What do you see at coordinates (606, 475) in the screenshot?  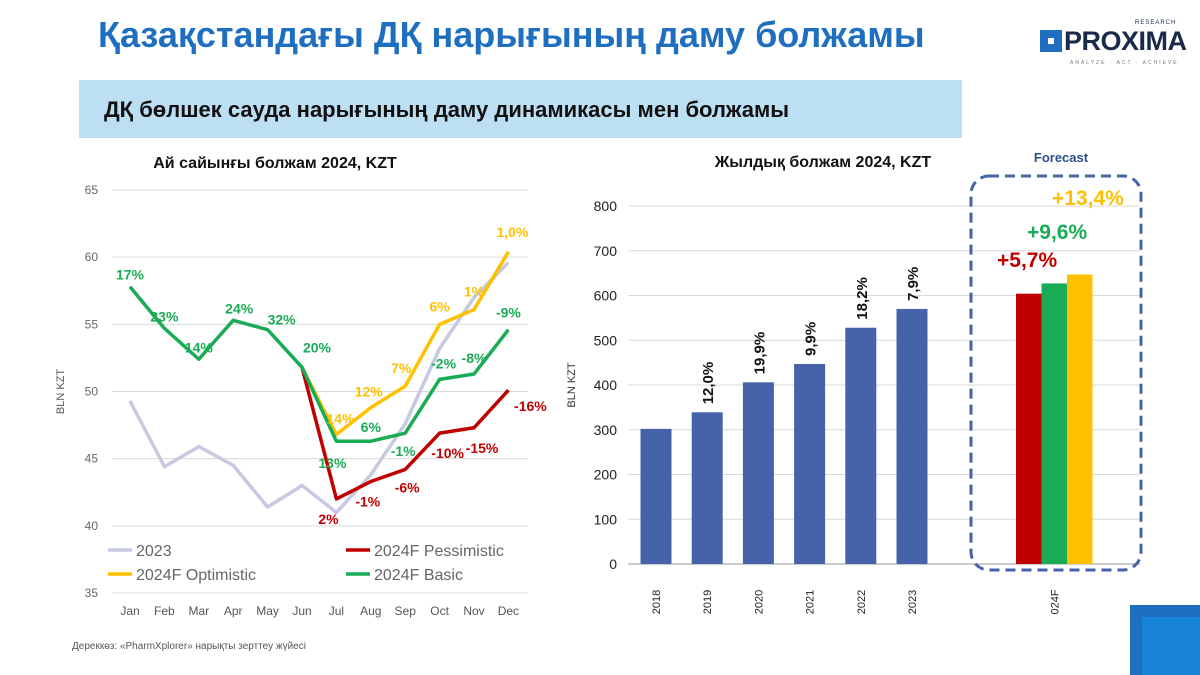 I see `y-tick-label: 200` at bounding box center [606, 475].